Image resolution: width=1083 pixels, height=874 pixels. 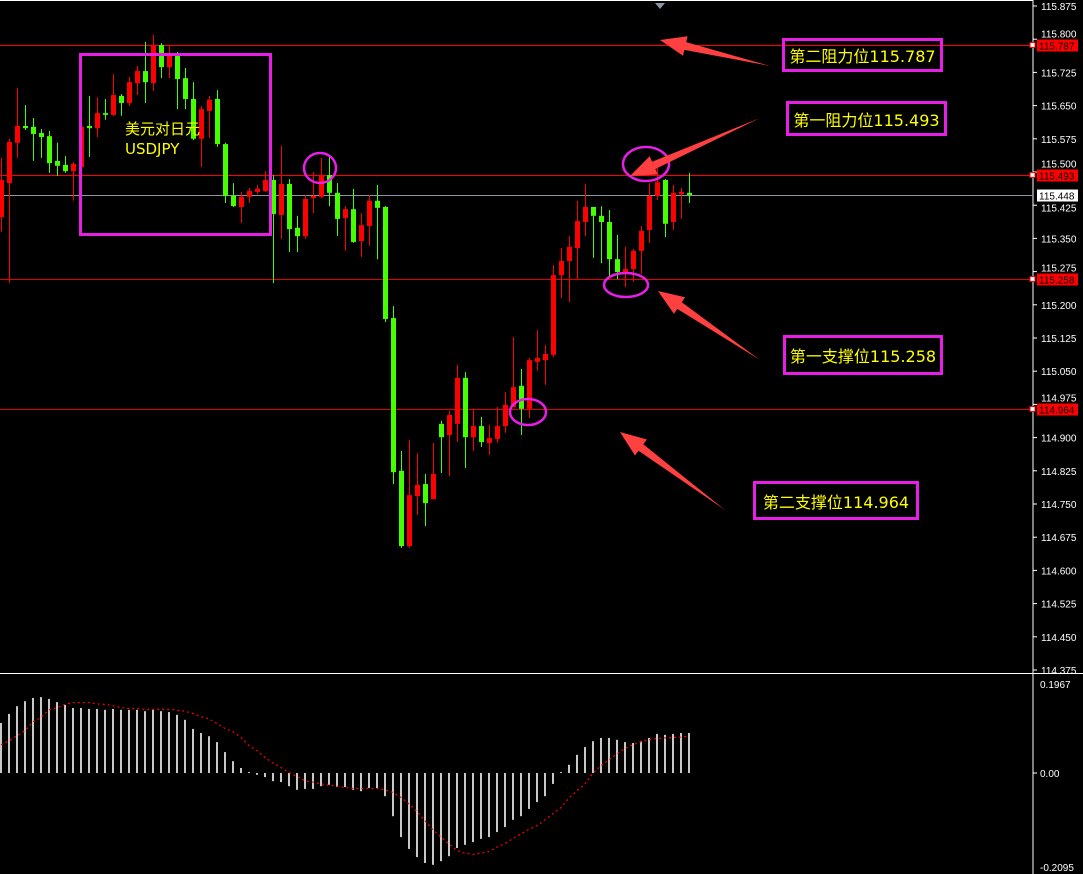 I want to click on y-tick-label: 115.050, so click(x=1059, y=372).